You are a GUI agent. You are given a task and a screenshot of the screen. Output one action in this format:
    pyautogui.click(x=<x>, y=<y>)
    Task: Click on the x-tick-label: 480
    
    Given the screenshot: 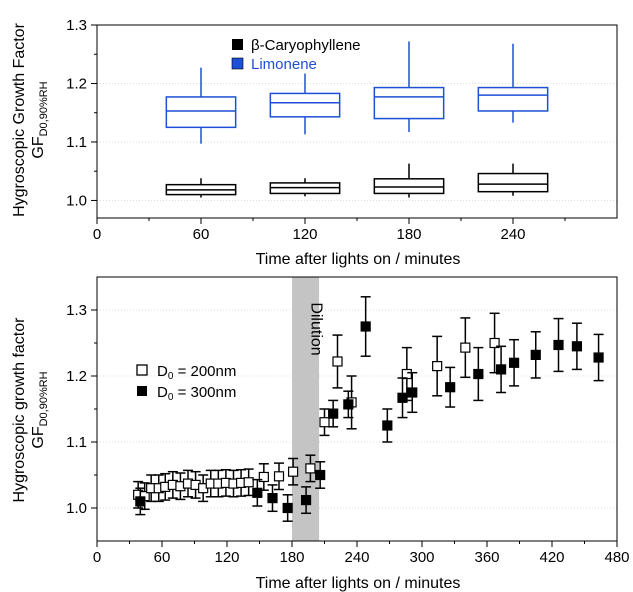 What is the action you would take?
    pyautogui.click(x=616, y=557)
    